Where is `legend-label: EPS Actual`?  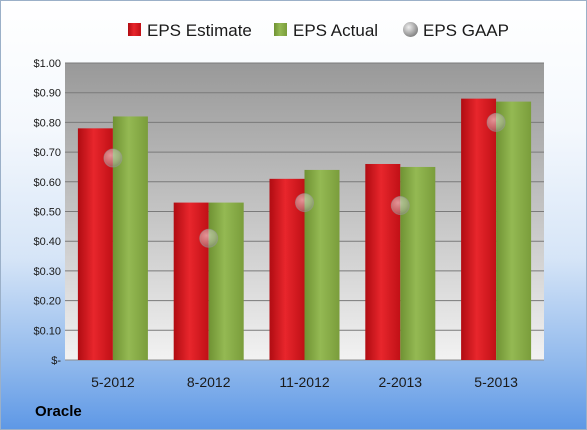 legend-label: EPS Actual is located at coordinates (335, 30).